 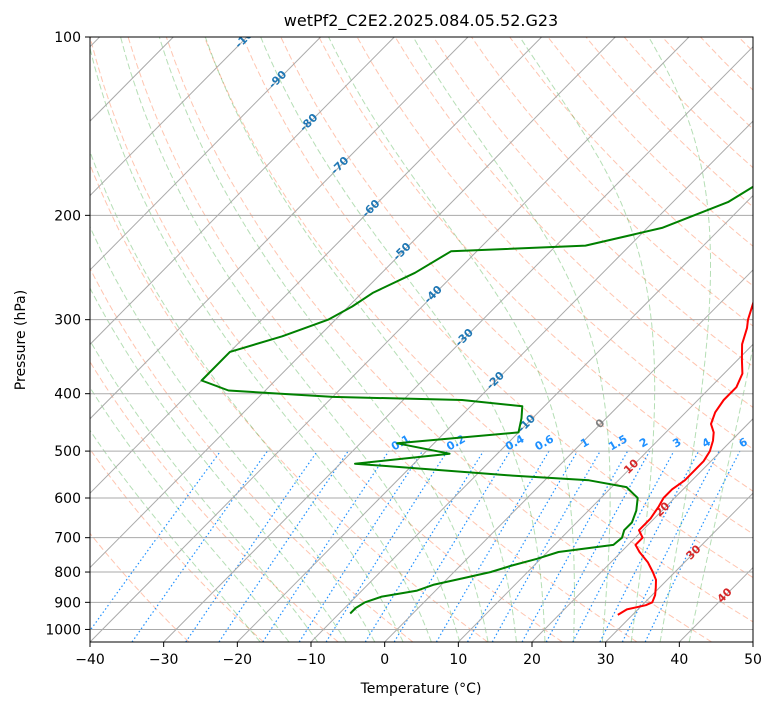 What do you see at coordinates (63, 630) in the screenshot?
I see `y-tick-label: 1000` at bounding box center [63, 630].